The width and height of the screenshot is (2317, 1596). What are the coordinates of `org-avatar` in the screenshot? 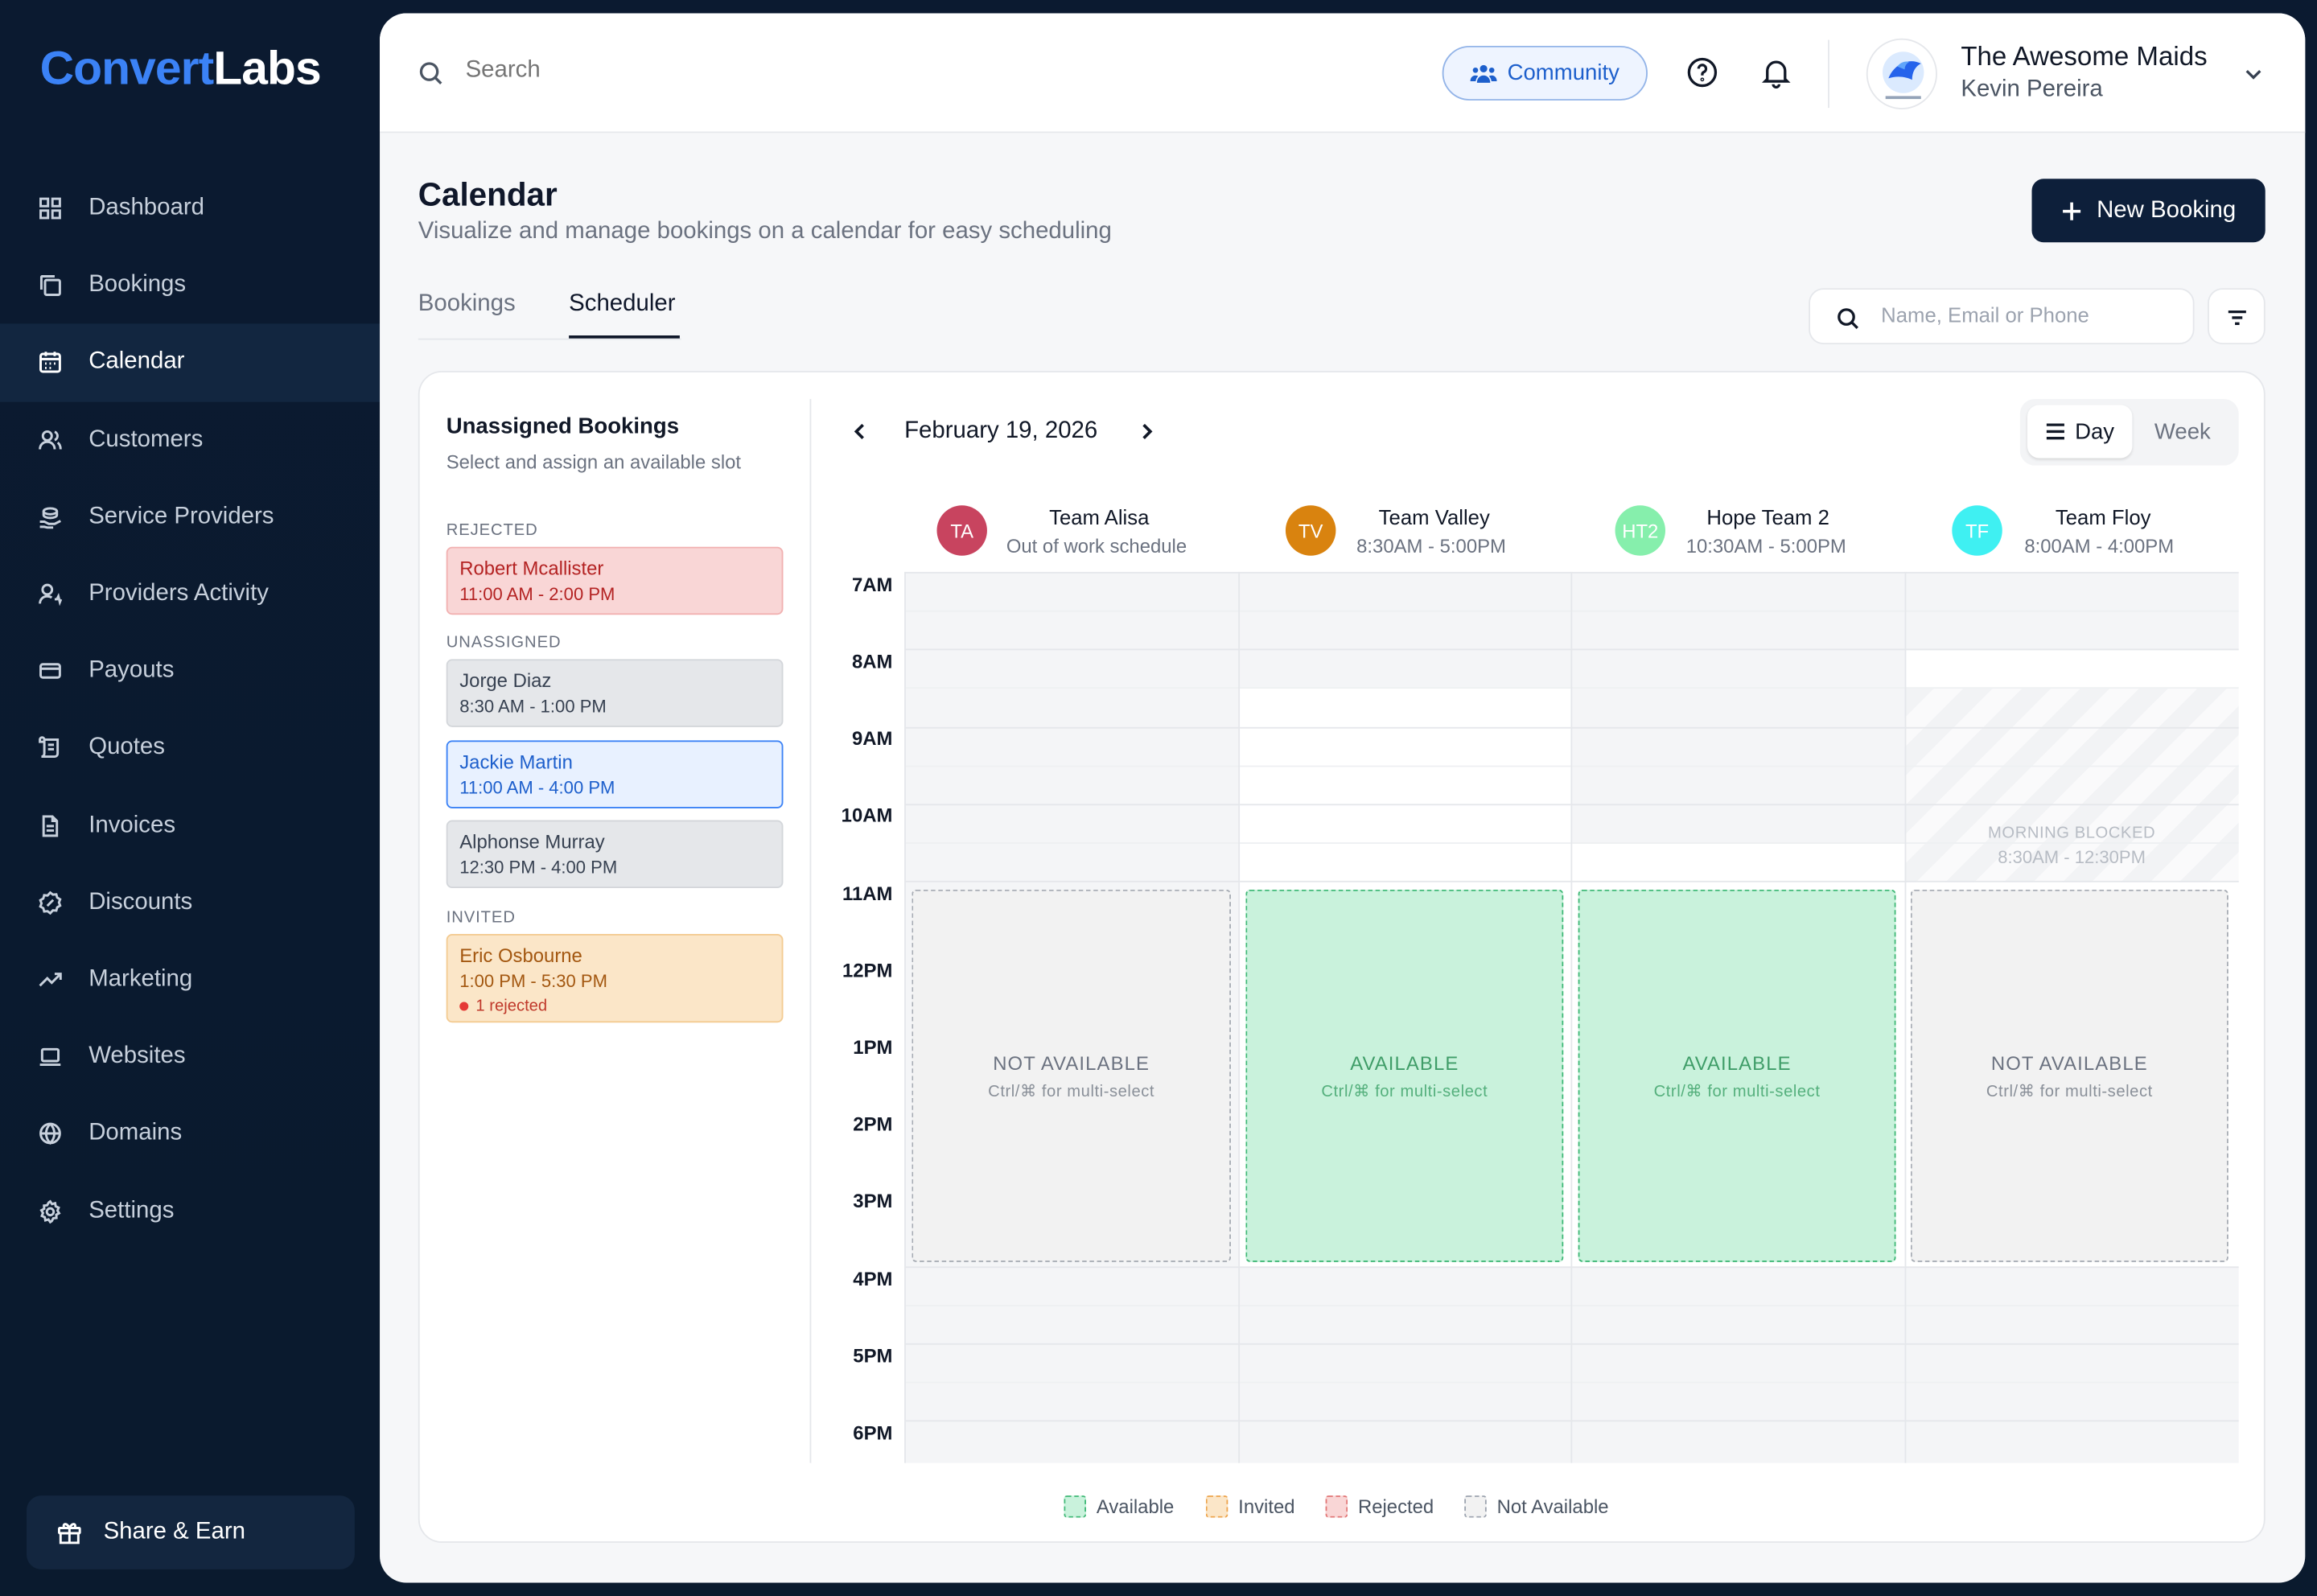 It's located at (1901, 73).